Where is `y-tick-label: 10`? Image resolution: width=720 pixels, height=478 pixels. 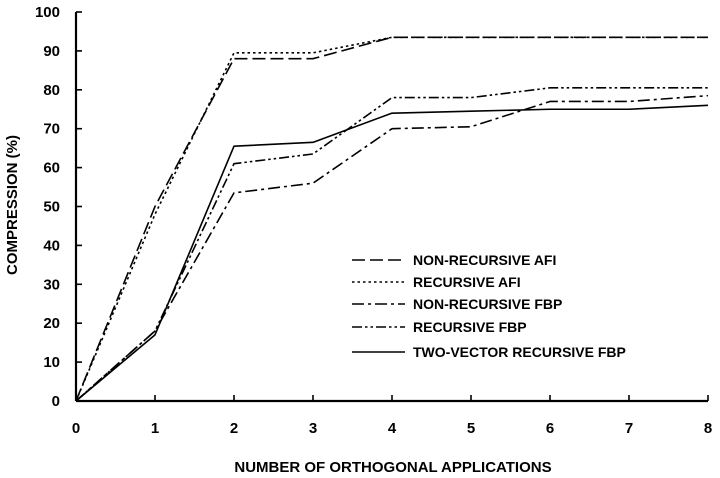 y-tick-label: 10 is located at coordinates (51, 362).